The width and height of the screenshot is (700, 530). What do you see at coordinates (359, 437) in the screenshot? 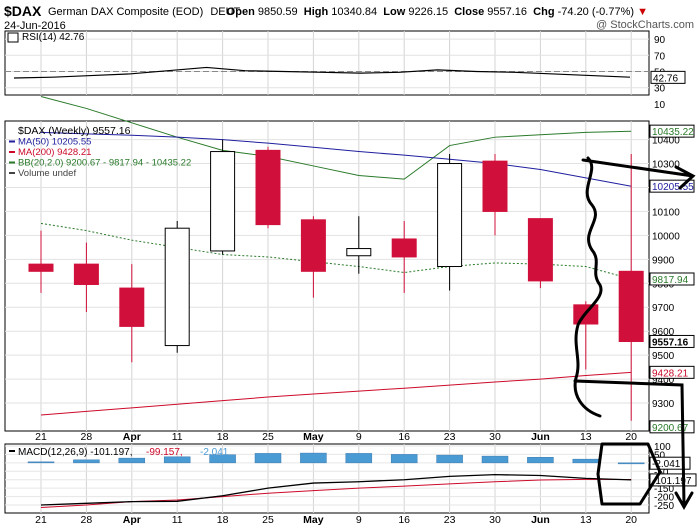
I see `x-tick-label: 9` at bounding box center [359, 437].